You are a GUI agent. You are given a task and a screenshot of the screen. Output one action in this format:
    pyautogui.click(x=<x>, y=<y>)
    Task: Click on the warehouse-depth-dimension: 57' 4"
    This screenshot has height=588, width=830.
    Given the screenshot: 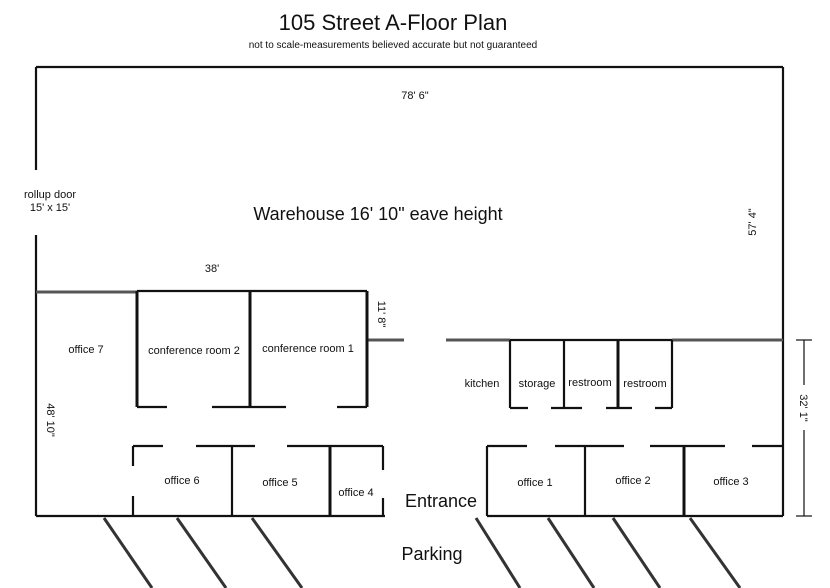 What is the action you would take?
    pyautogui.click(x=753, y=222)
    